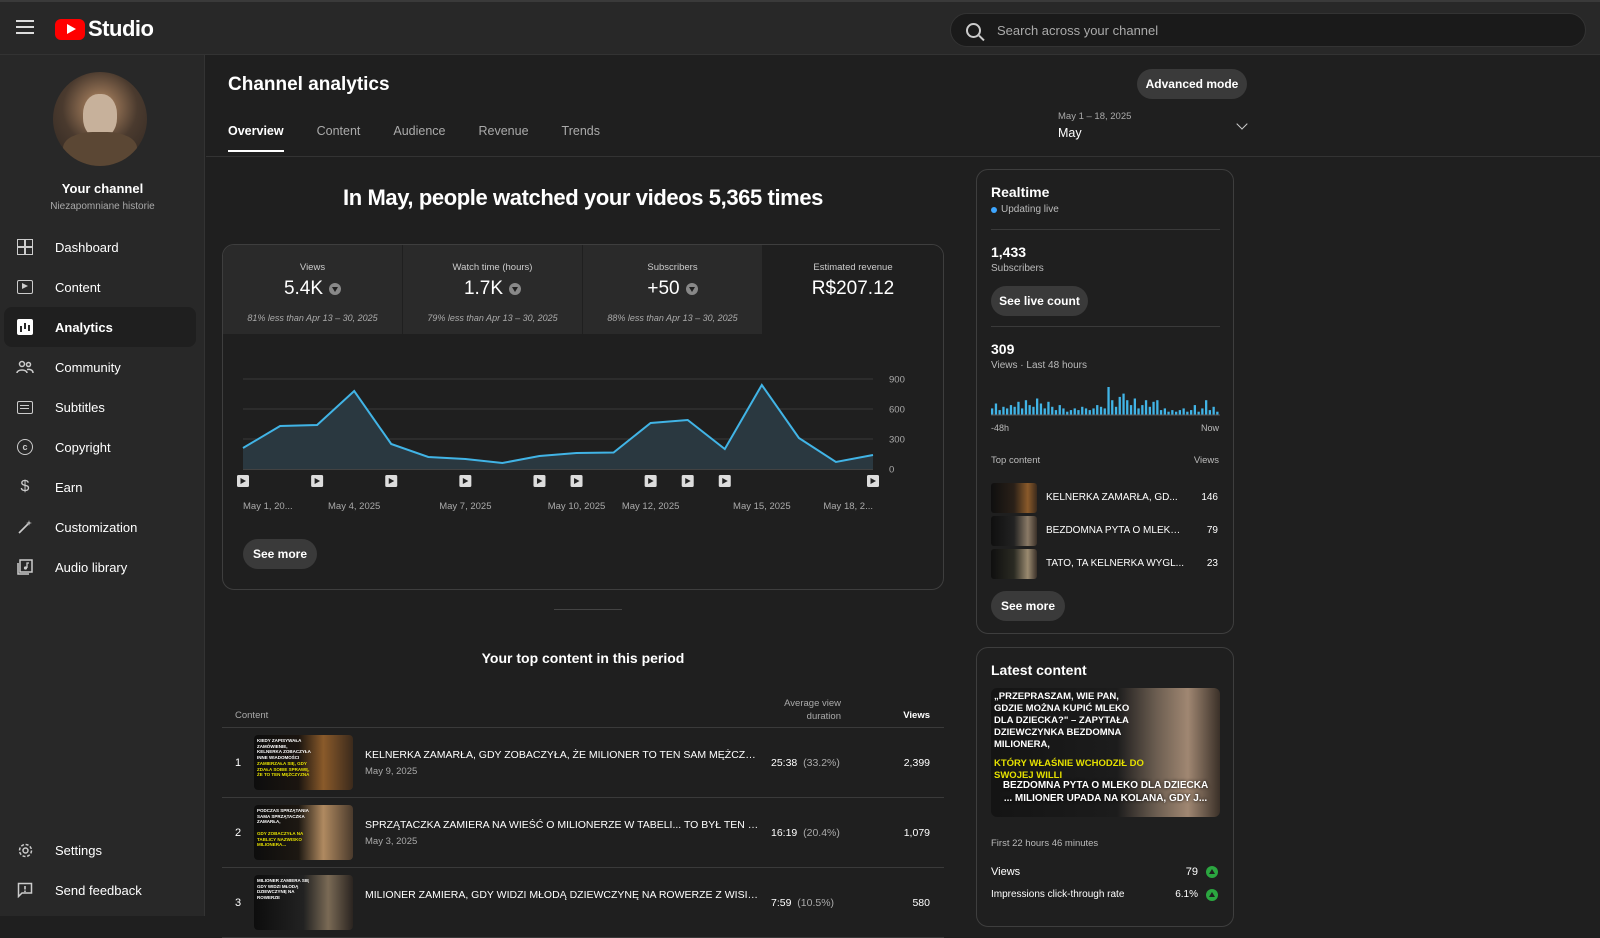 The height and width of the screenshot is (938, 1600). Describe the element at coordinates (1039, 670) in the screenshot. I see `latest-content-title: Latest content` at that location.